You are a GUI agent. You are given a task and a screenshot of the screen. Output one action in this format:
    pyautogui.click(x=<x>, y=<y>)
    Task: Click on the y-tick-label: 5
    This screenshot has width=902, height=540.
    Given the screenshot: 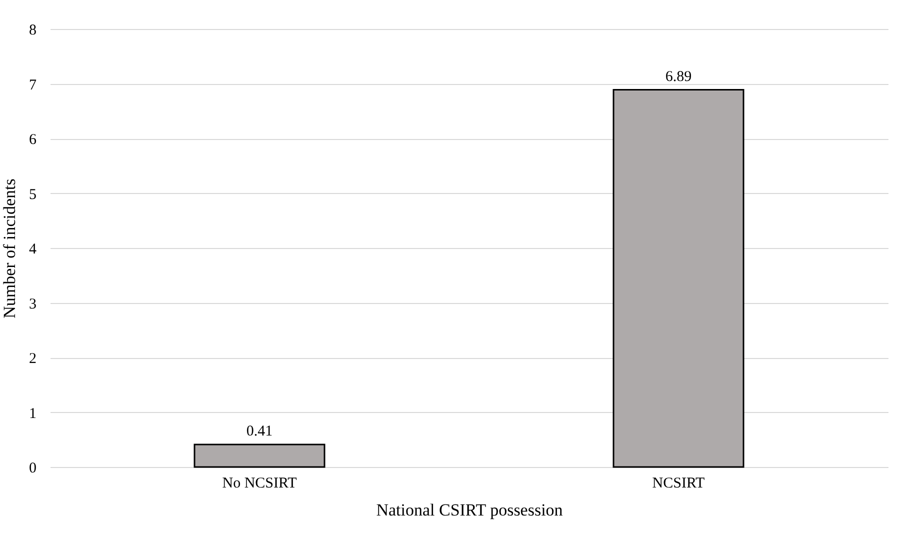 What is the action you would take?
    pyautogui.click(x=32, y=194)
    